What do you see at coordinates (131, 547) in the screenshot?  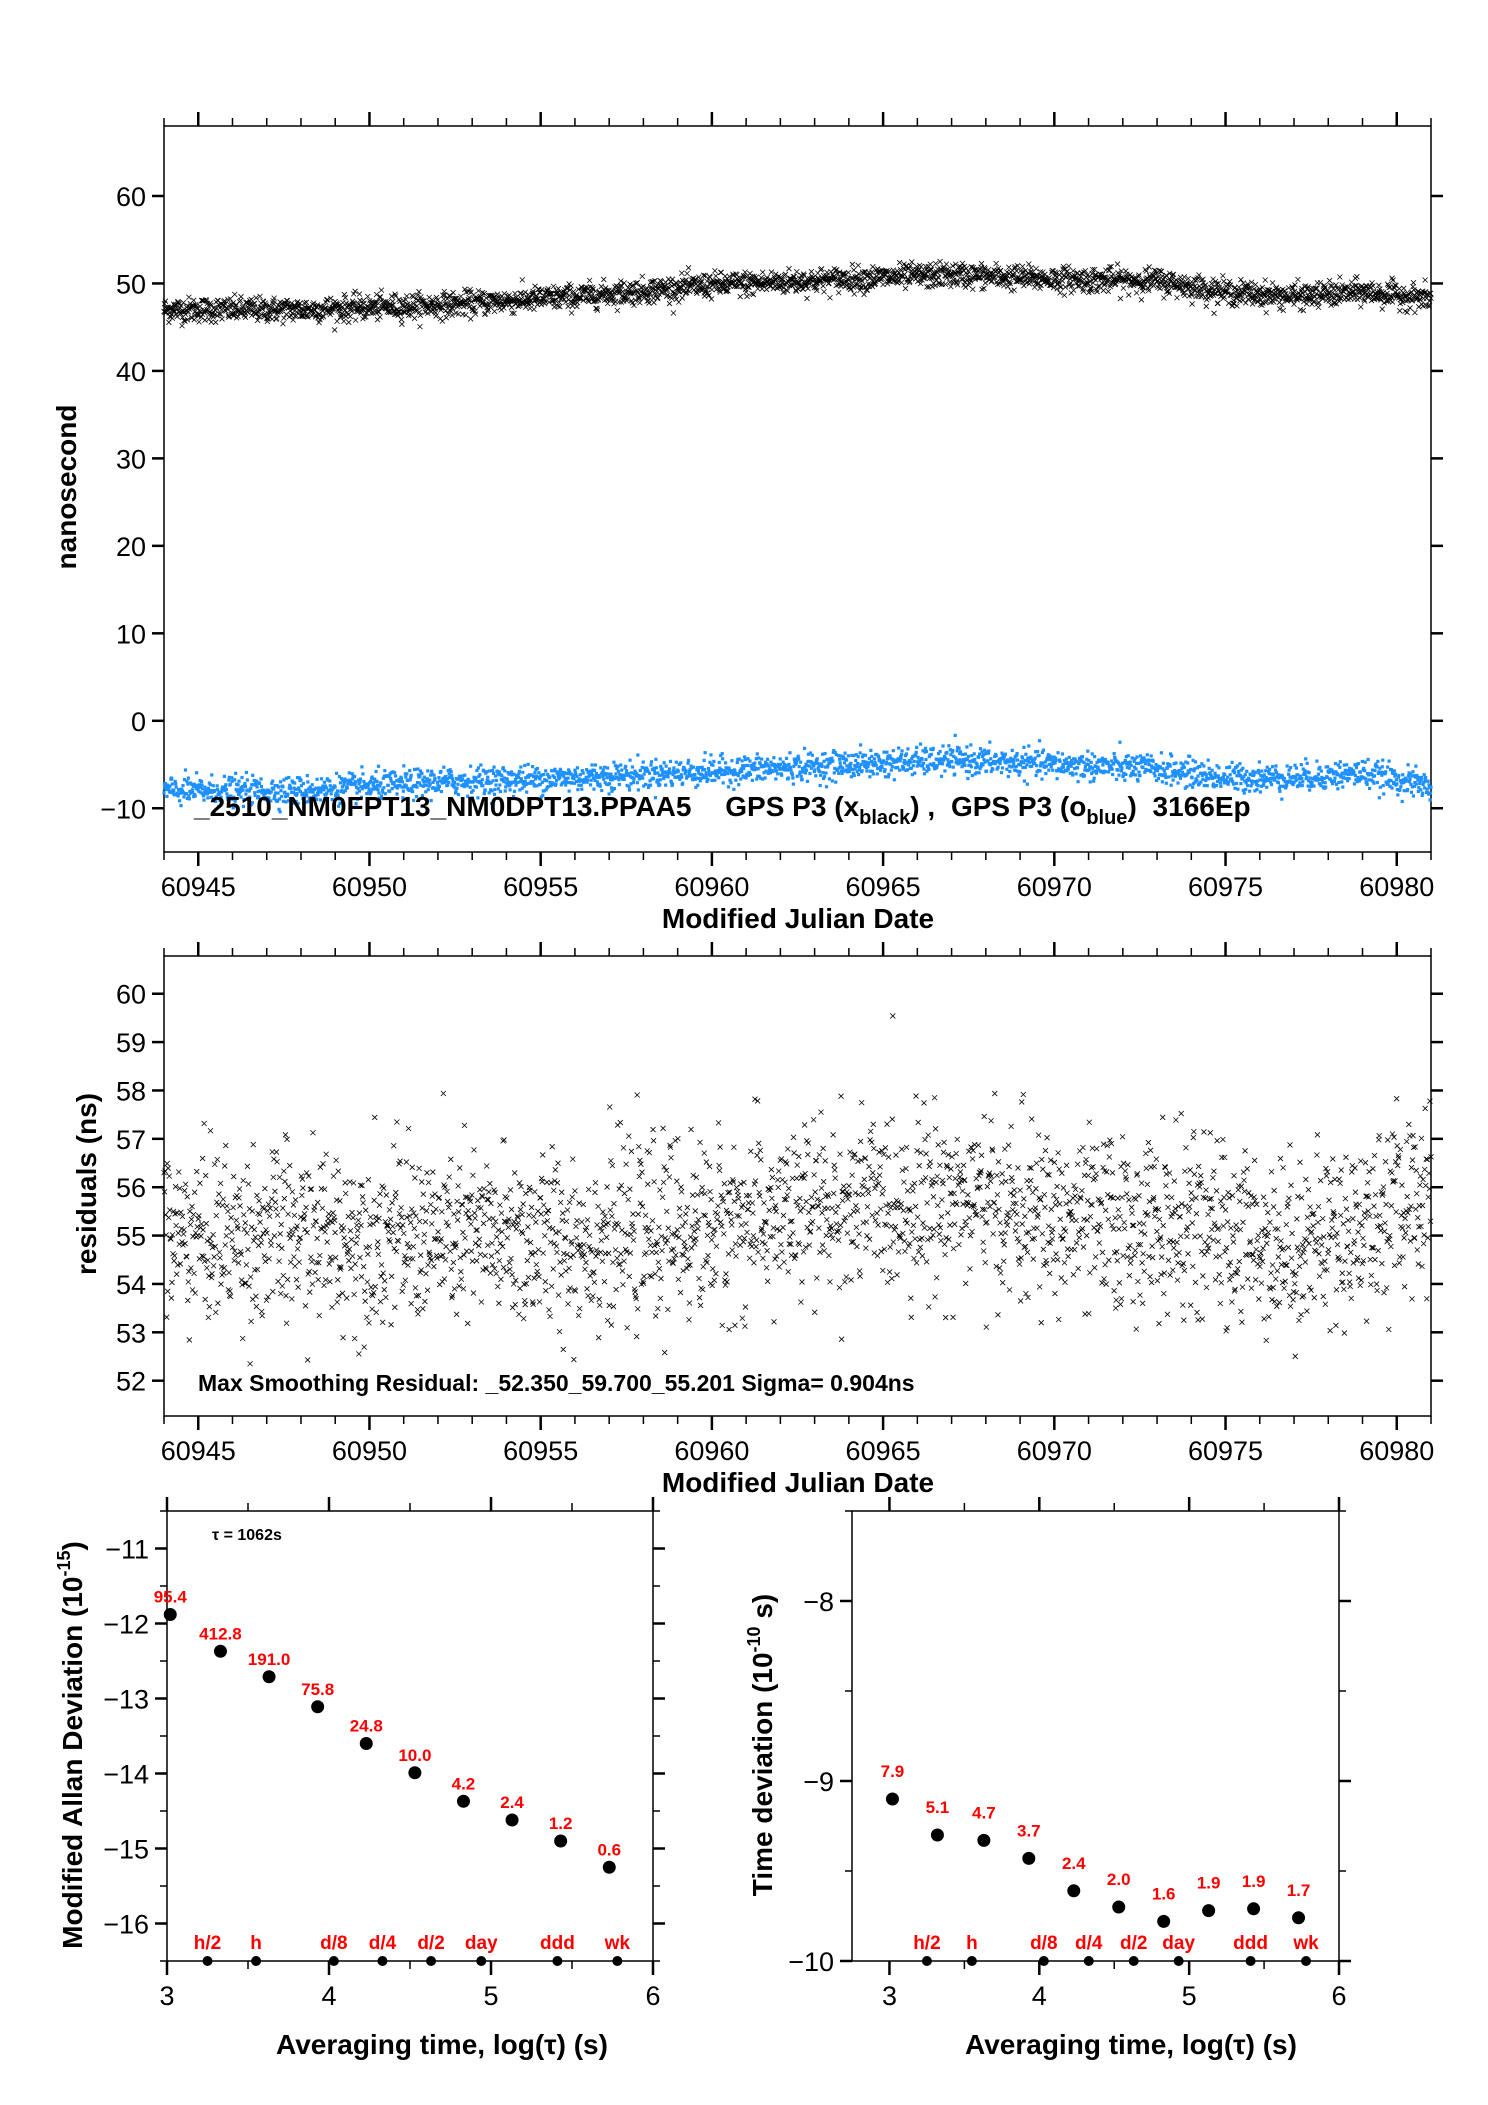 I see `y-tick-label: 20` at bounding box center [131, 547].